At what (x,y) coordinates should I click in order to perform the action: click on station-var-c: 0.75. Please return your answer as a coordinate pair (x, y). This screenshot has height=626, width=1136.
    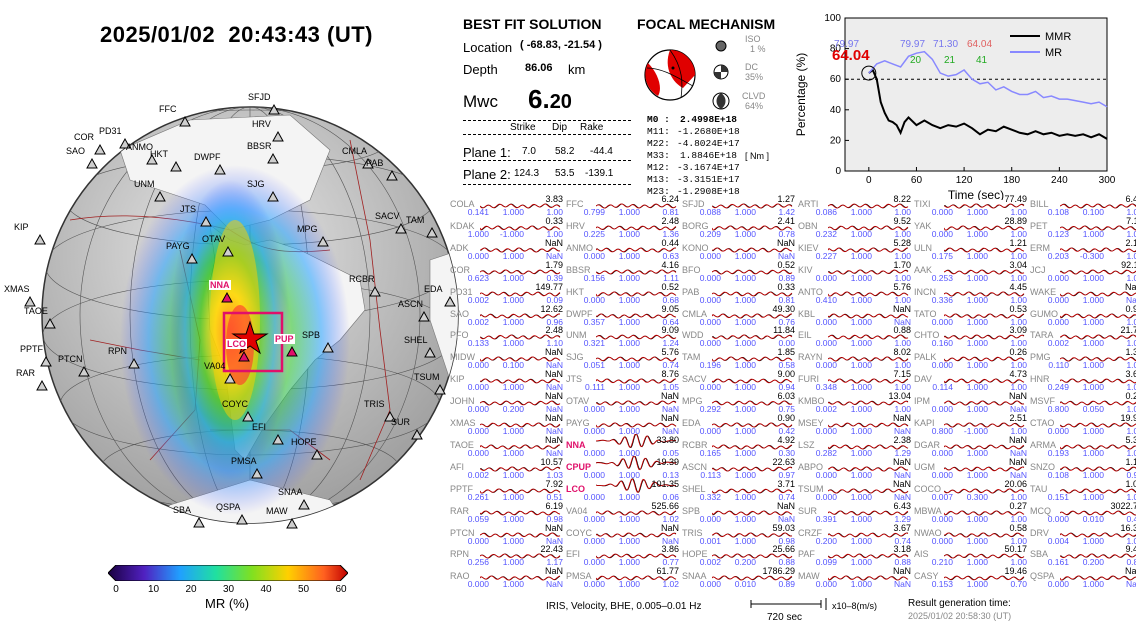
    Looking at the image, I should click on (786, 409).